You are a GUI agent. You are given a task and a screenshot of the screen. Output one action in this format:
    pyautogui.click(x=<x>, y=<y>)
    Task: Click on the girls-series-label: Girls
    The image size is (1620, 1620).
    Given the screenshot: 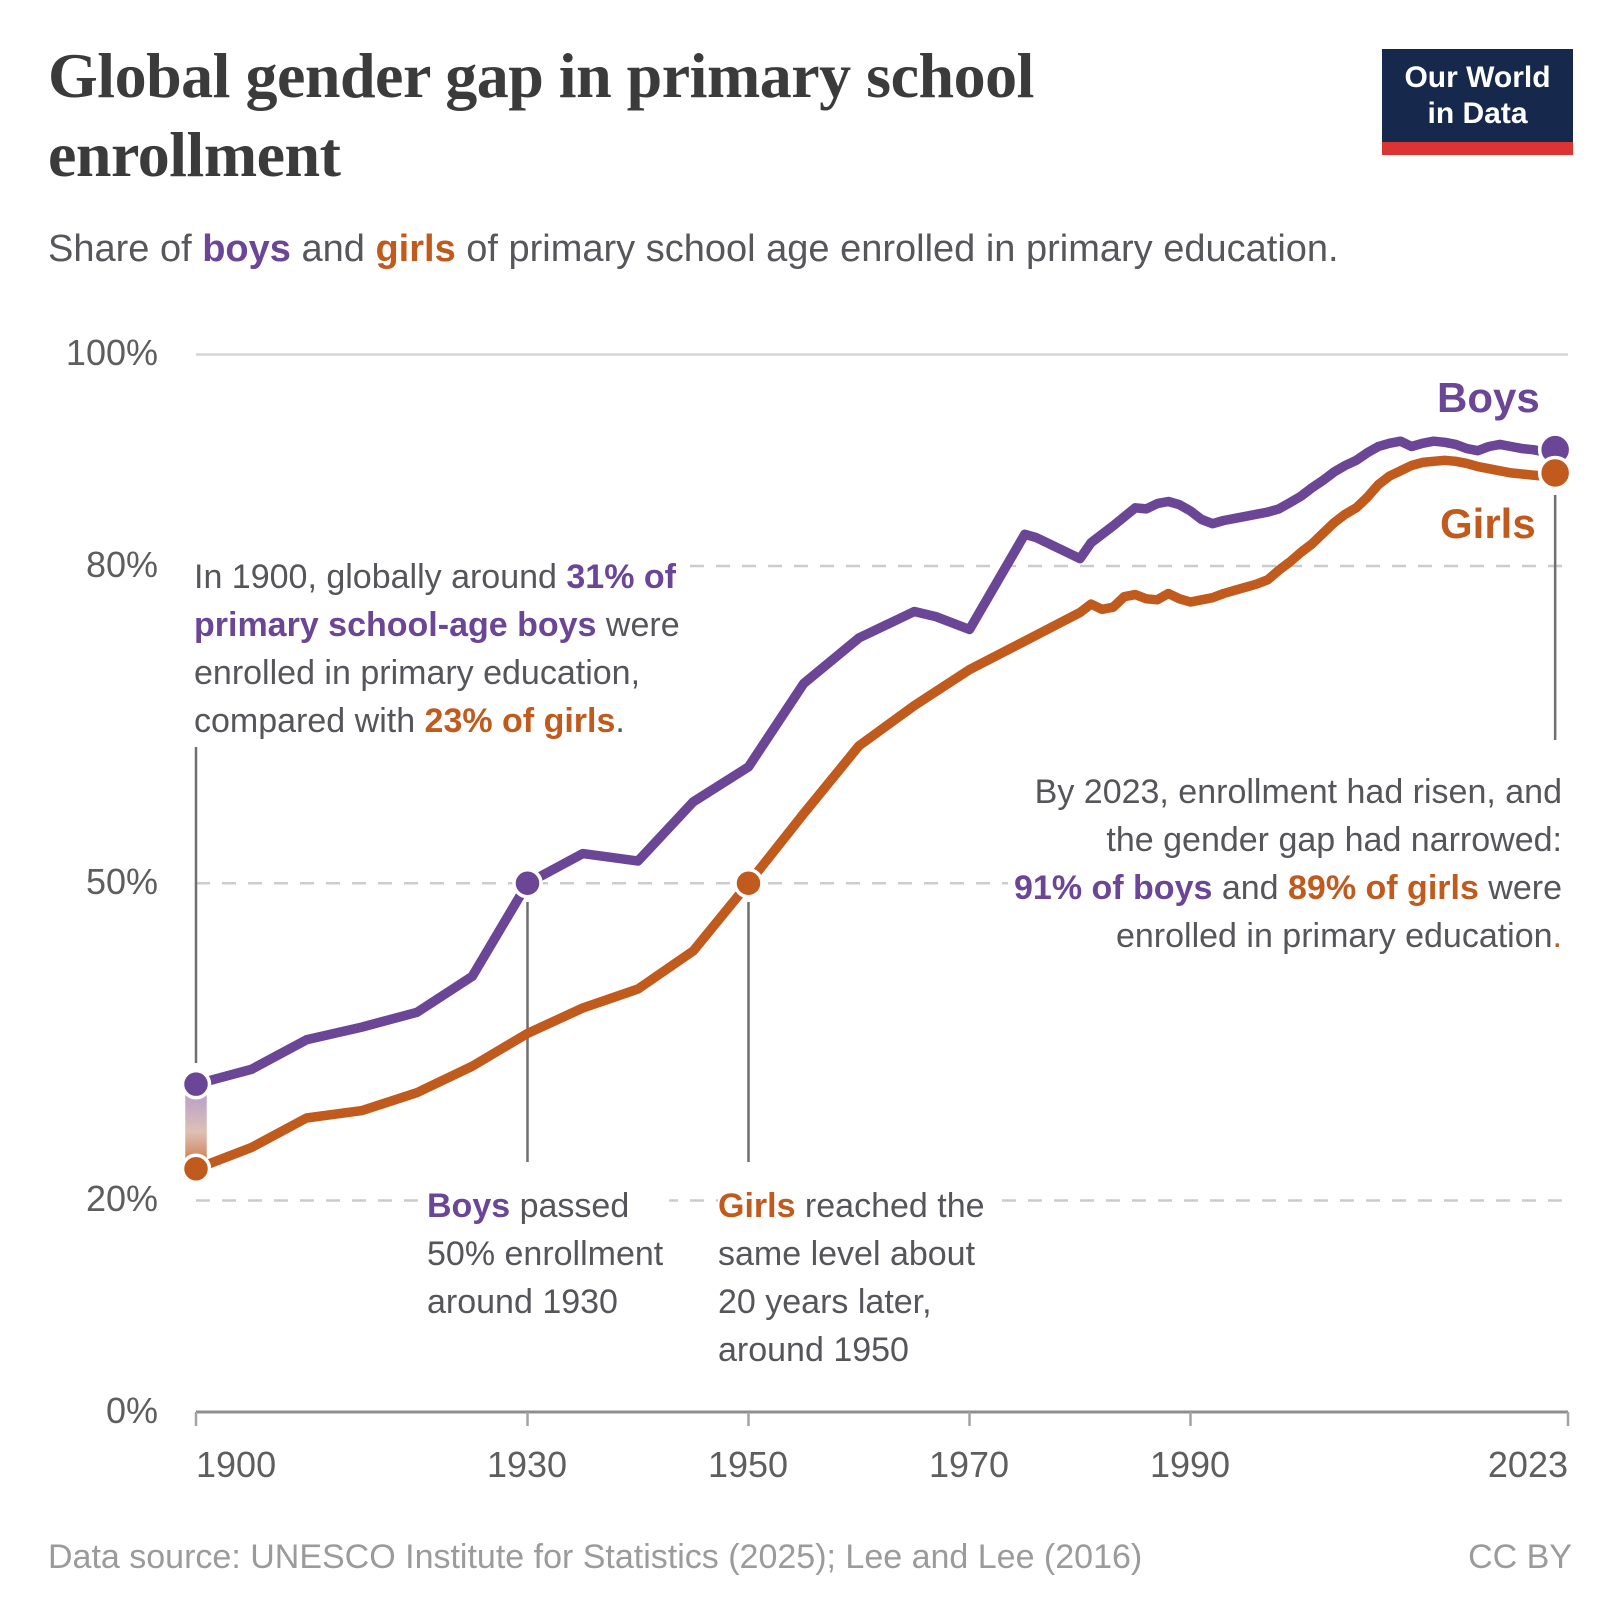 What is the action you would take?
    pyautogui.click(x=1488, y=523)
    